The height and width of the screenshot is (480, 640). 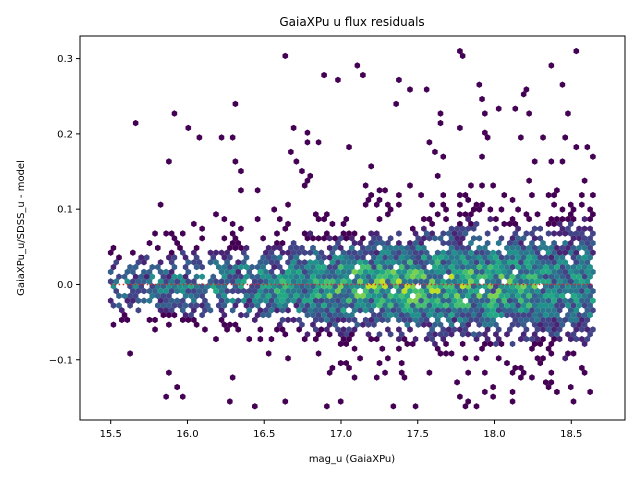 What do you see at coordinates (341, 434) in the screenshot?
I see `x-tick-label: 17.0` at bounding box center [341, 434].